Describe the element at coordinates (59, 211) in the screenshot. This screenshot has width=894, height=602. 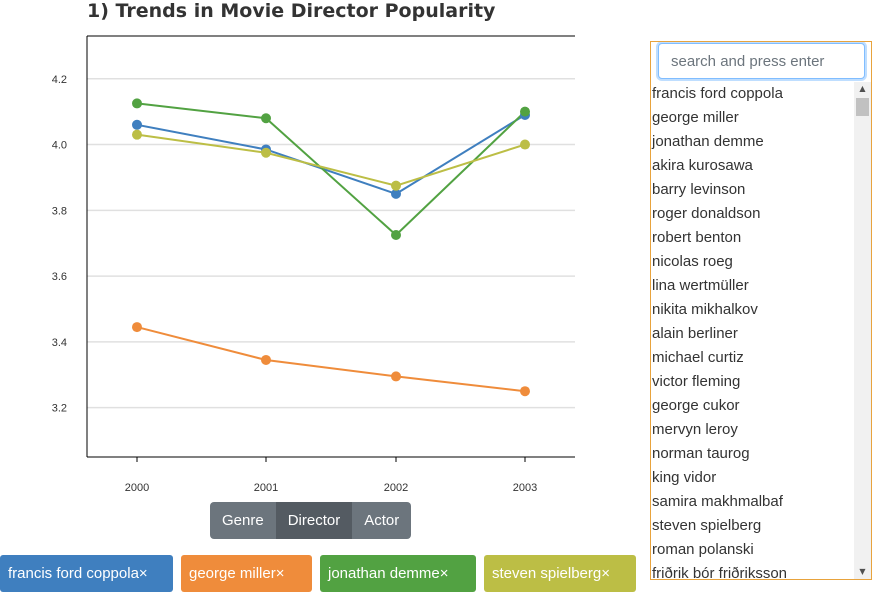
I see `y-tick-label: 3.8` at that location.